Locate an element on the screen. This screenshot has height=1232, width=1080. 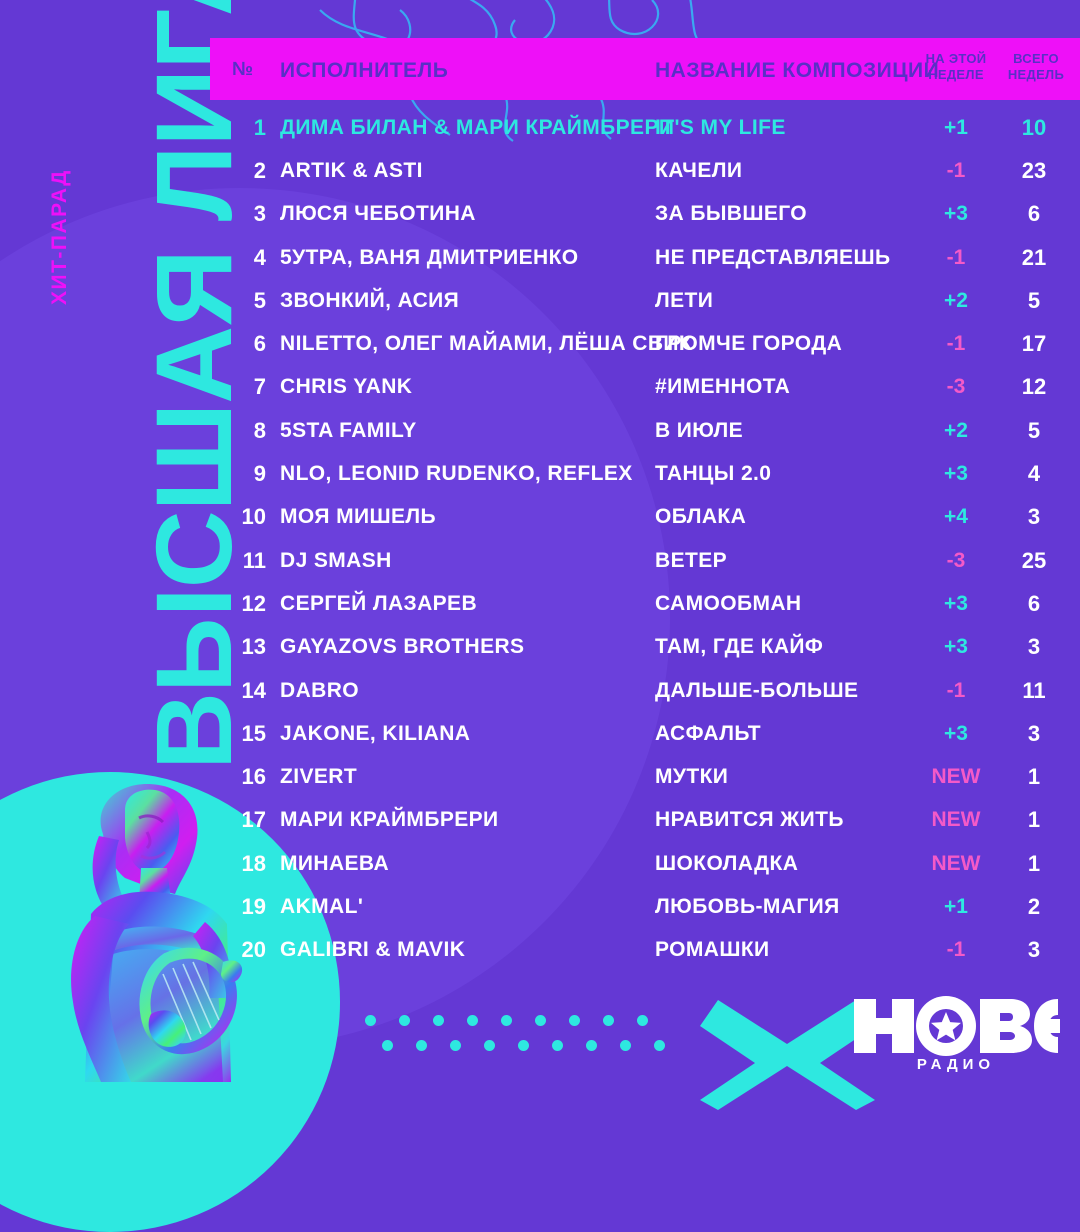
table-row: 11 DJ SMASH ВЕТЕР -3 25 is located at coordinates (645, 560).